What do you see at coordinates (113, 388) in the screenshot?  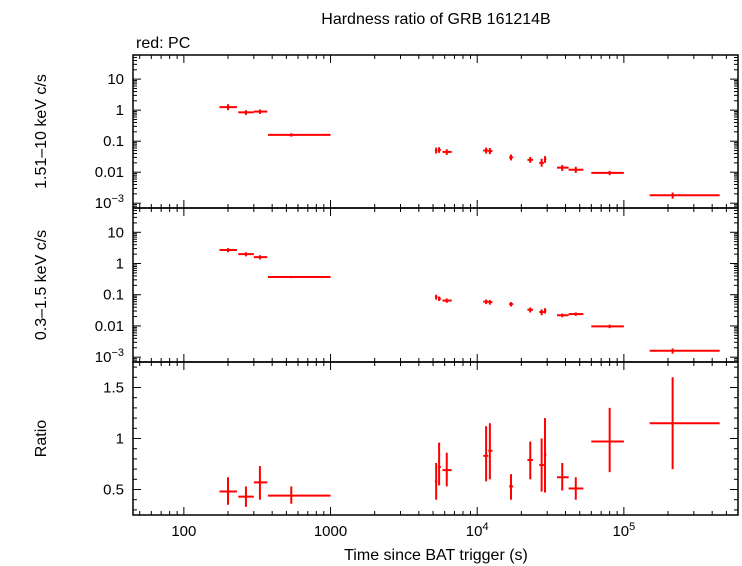 I see `y-tick-label: 1.5` at bounding box center [113, 388].